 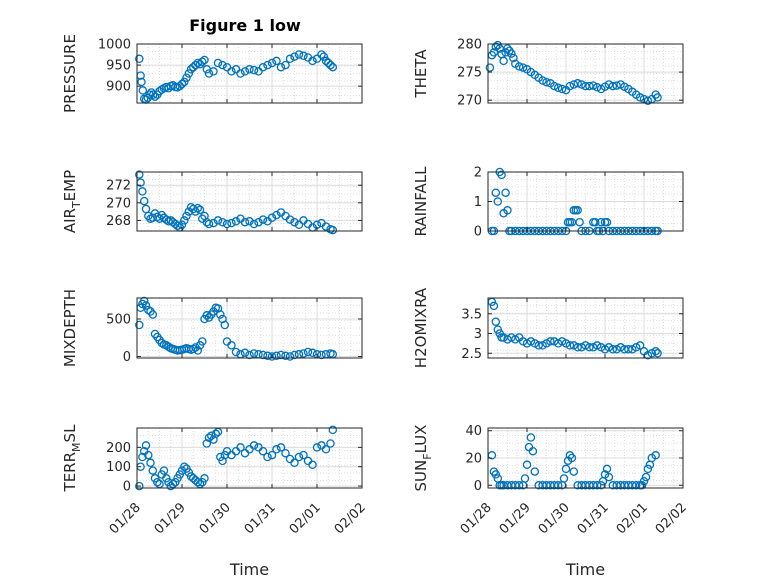 I want to click on x-tick-label: 02/02, so click(x=350, y=518).